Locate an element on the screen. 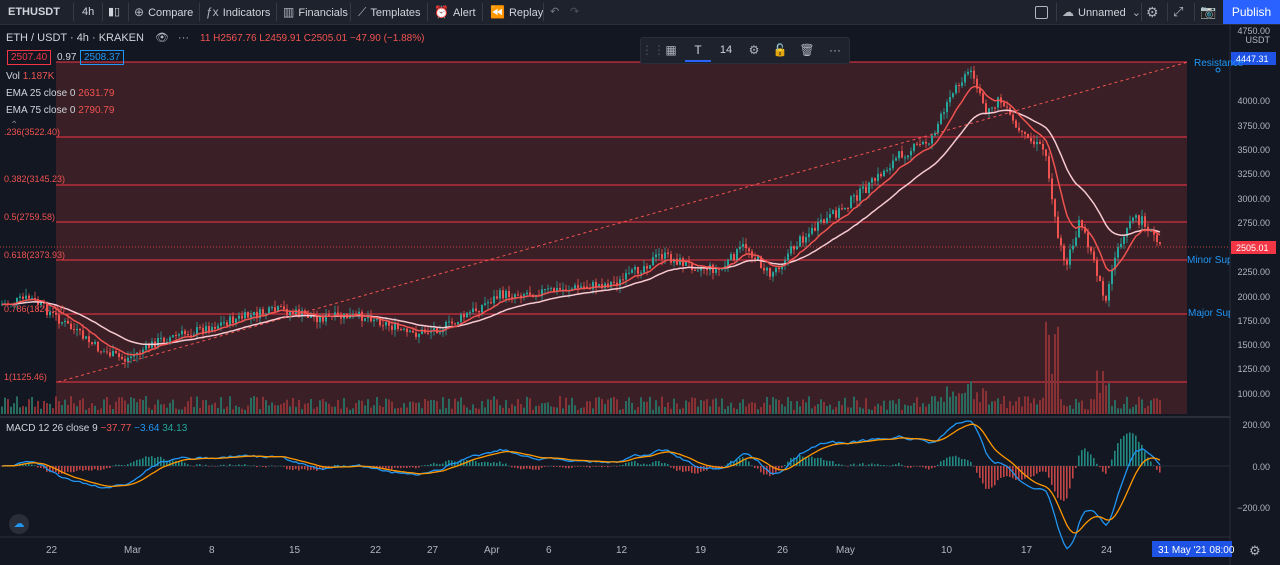 The height and width of the screenshot is (565, 1280). time-axis-label: 12 is located at coordinates (622, 550).